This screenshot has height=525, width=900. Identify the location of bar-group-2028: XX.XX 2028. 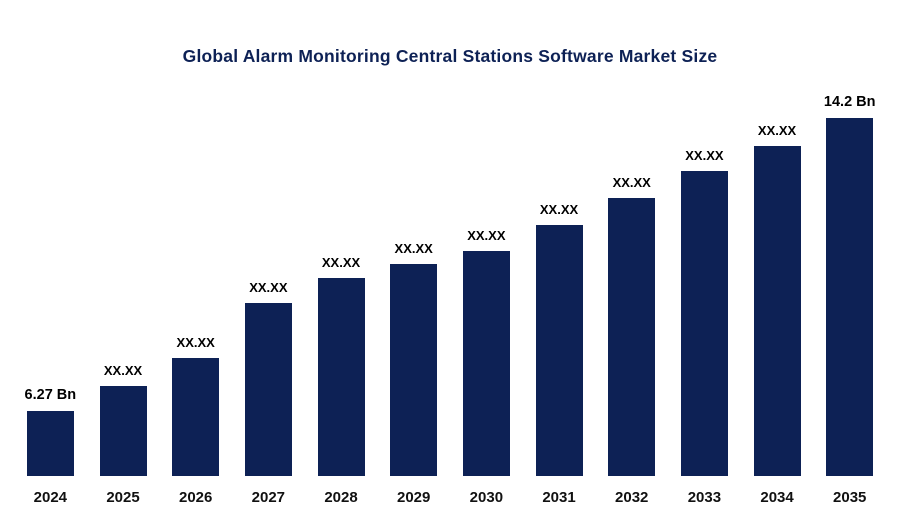
(341, 381).